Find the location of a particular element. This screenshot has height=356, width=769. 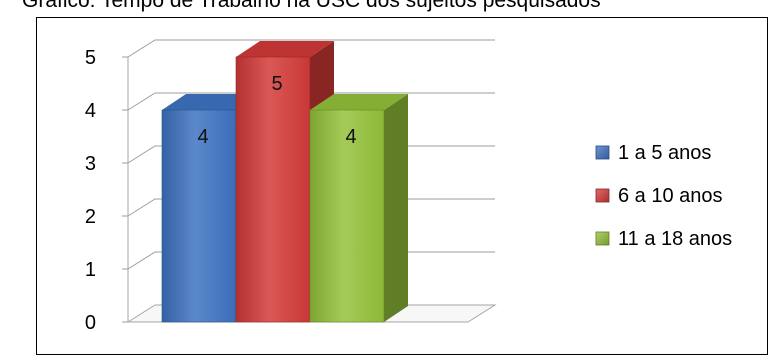

y-tick-label: 1 is located at coordinates (90, 270).